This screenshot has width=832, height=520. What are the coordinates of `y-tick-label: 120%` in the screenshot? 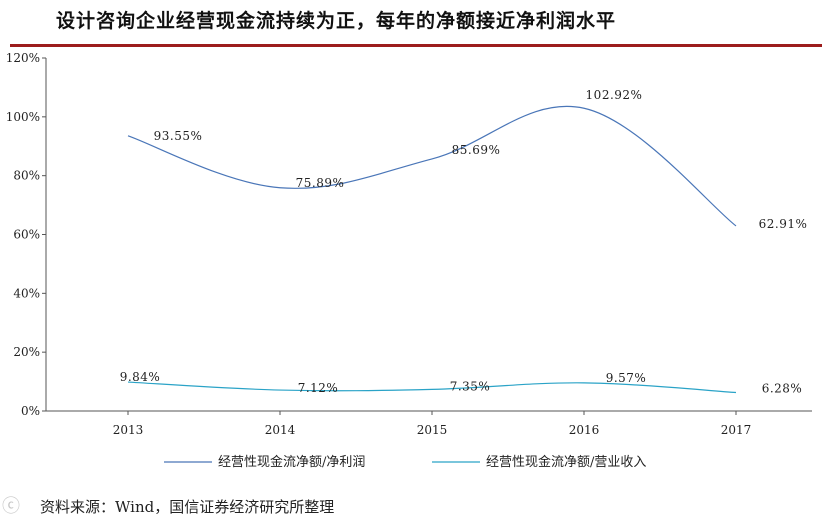 It's located at (23, 58).